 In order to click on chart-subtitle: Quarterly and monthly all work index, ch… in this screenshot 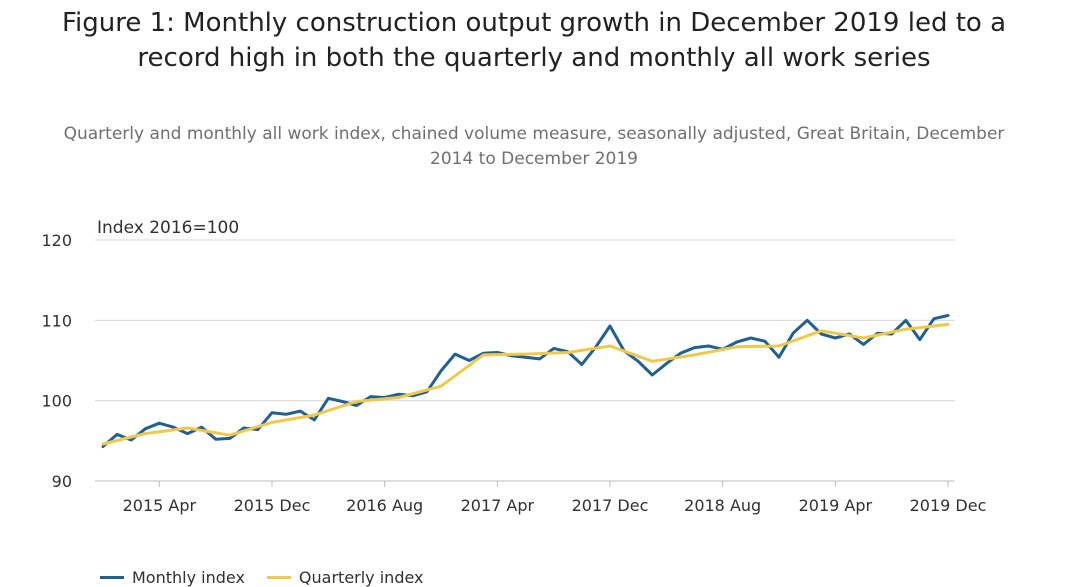, I will do `click(534, 146)`.